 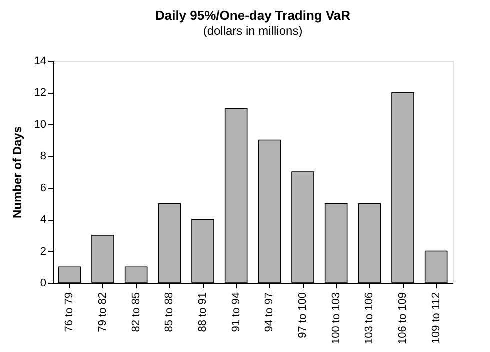 I want to click on x-tick-label: 94 to 97, so click(x=270, y=312).